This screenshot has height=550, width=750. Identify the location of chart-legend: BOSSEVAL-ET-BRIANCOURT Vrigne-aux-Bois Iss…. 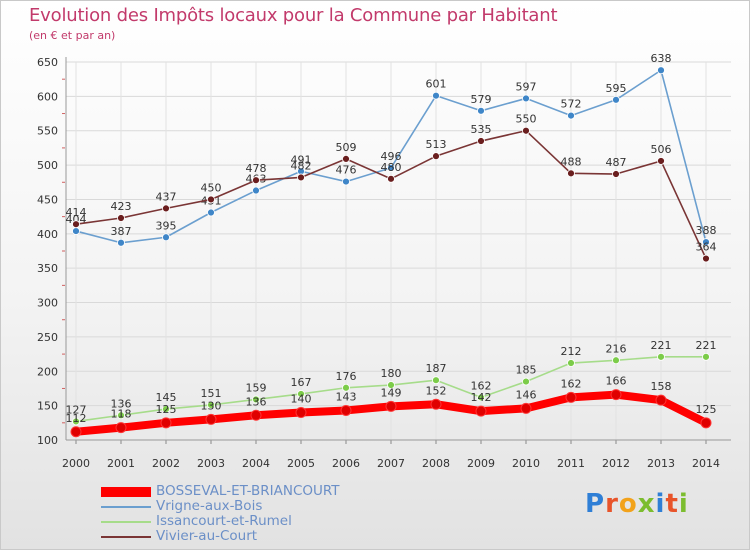
(220, 514).